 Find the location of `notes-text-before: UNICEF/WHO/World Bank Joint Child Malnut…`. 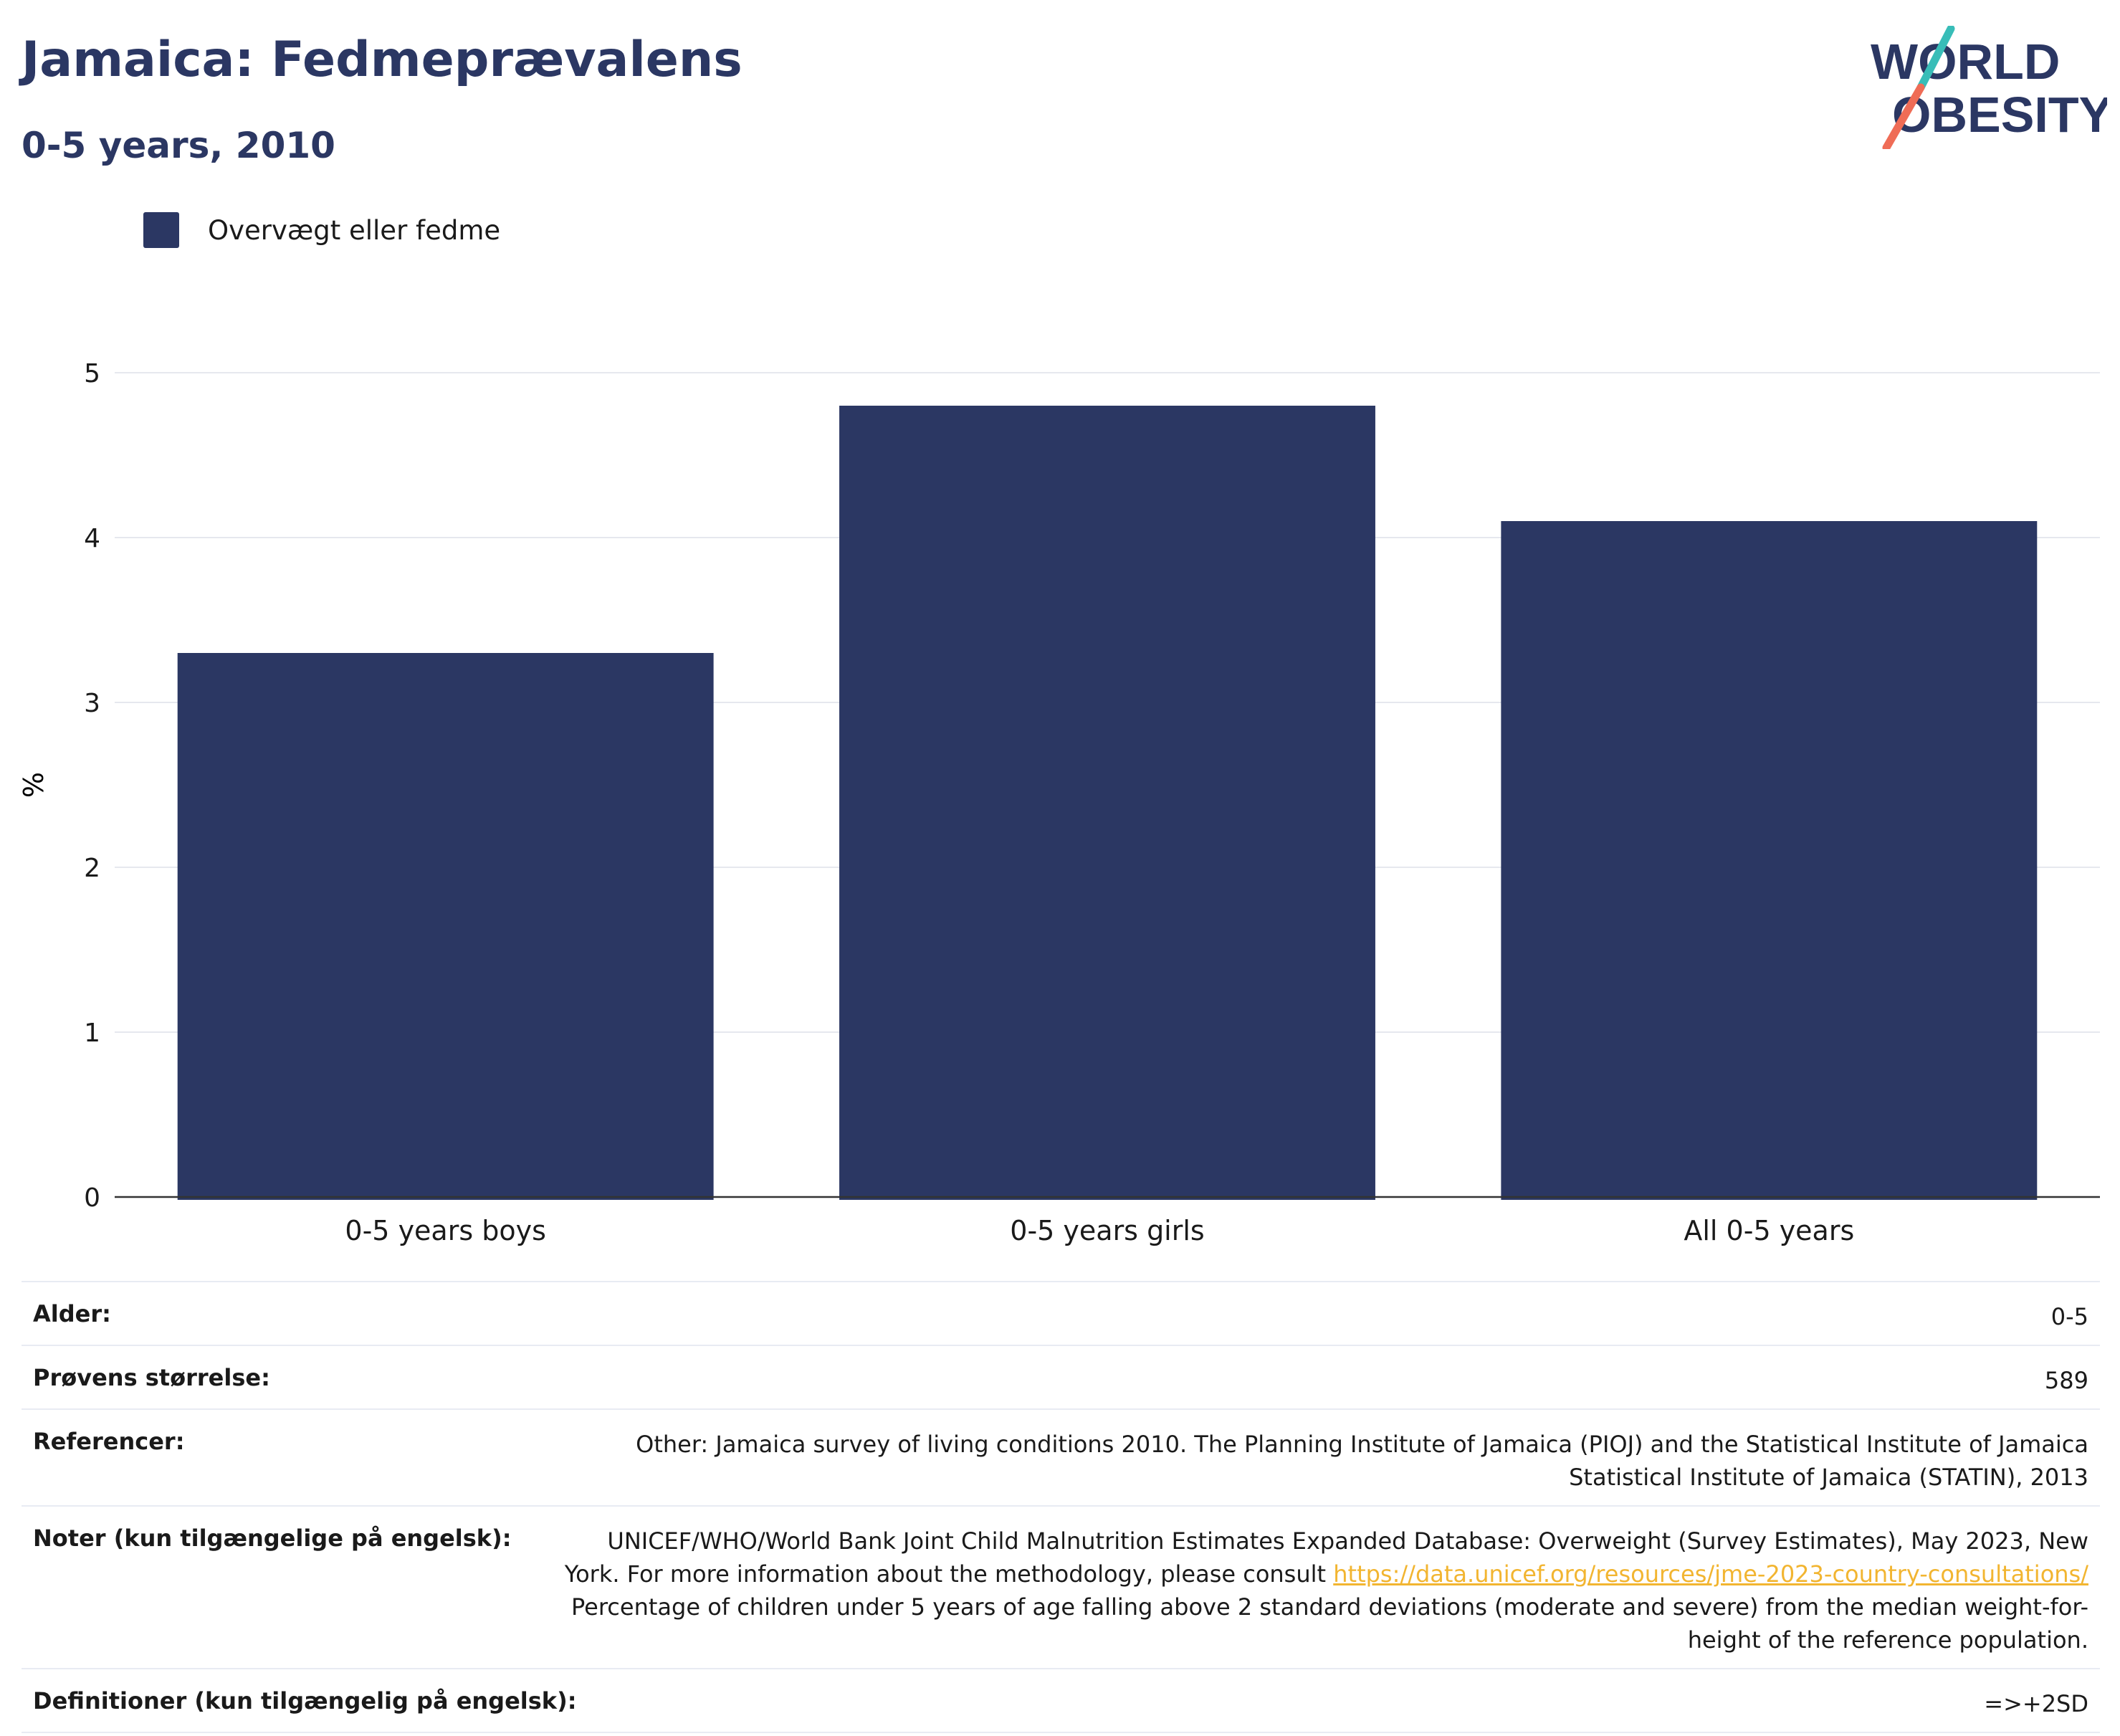

notes-text-before: UNICEF/WHO/World Bank Joint Child Malnut… is located at coordinates (1326, 1557).